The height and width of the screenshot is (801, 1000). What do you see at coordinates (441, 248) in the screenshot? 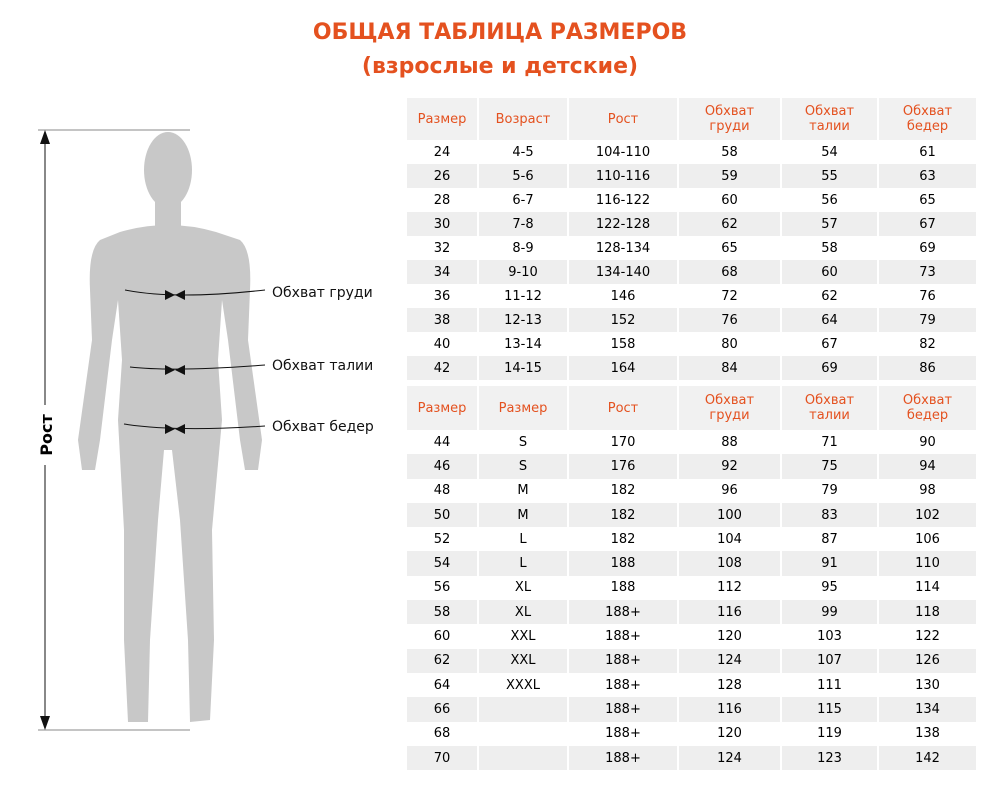
I see `cell: 32` at bounding box center [441, 248].